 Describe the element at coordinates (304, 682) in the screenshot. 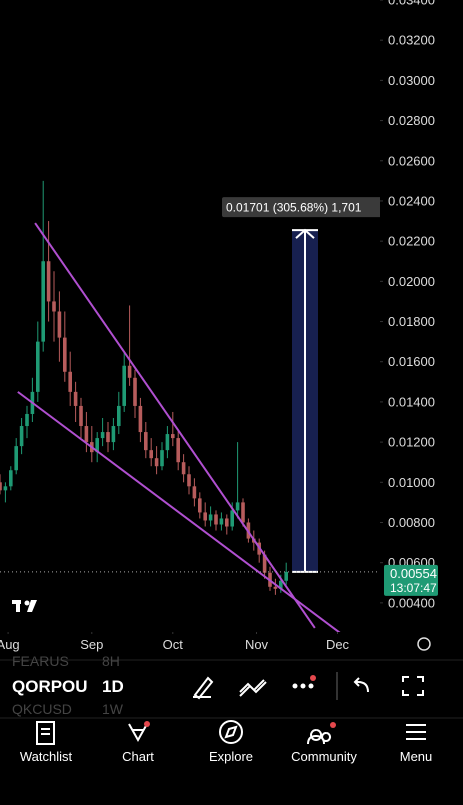

I see `more-icon` at that location.